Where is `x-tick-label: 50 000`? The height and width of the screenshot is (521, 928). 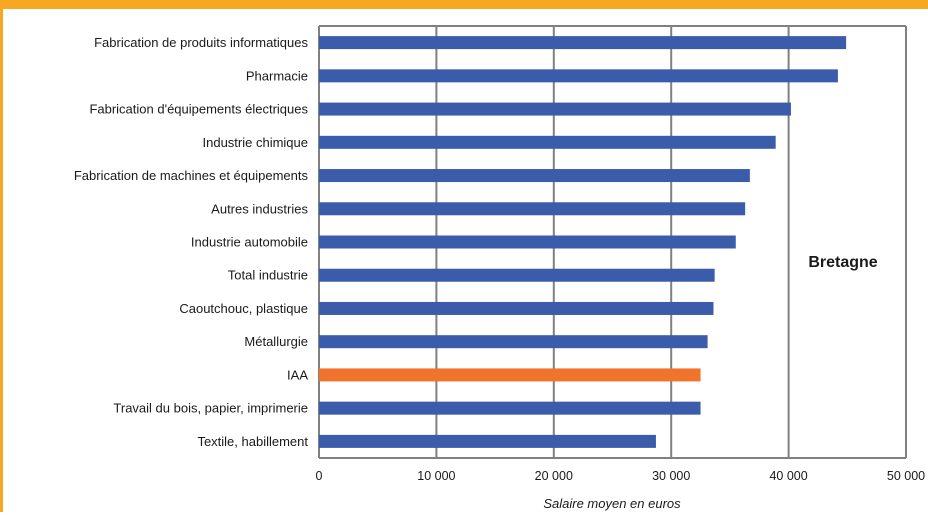 x-tick-label: 50 000 is located at coordinates (906, 476).